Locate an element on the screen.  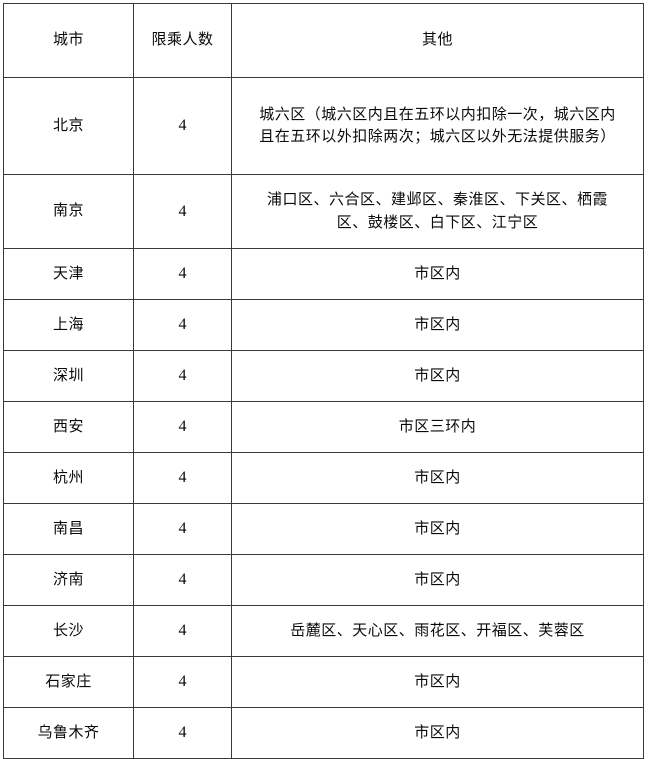
column-header-other: 其他 is located at coordinates (437, 40).